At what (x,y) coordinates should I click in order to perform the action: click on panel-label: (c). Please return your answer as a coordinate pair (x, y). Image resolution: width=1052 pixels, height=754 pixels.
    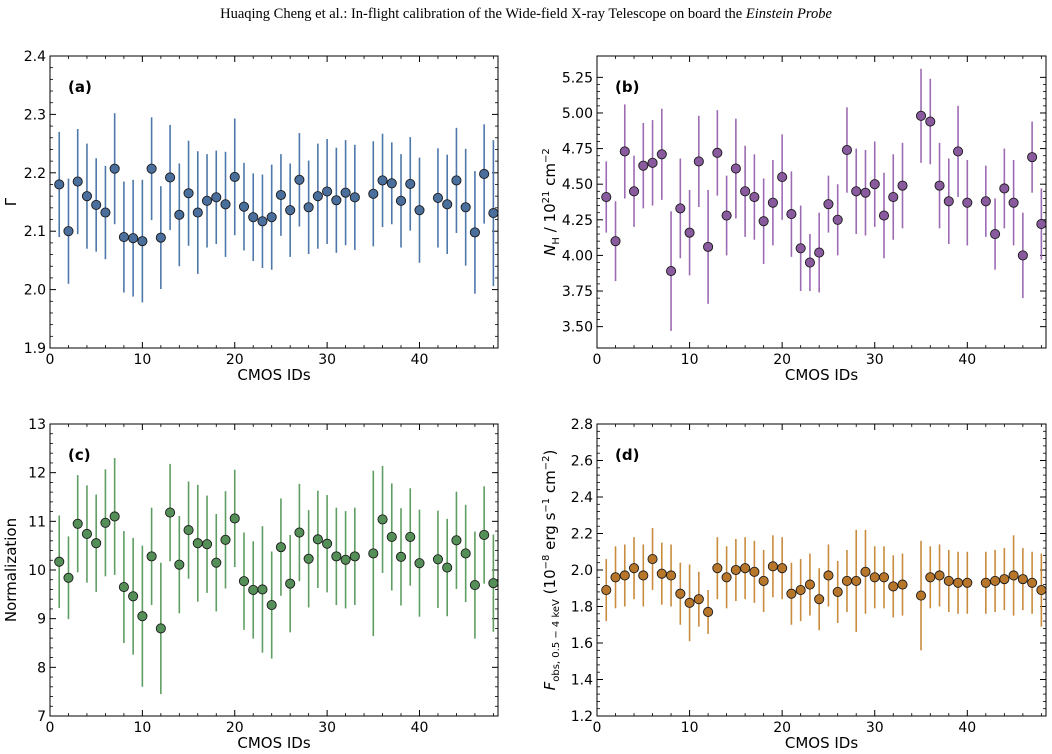
    Looking at the image, I should click on (79, 455).